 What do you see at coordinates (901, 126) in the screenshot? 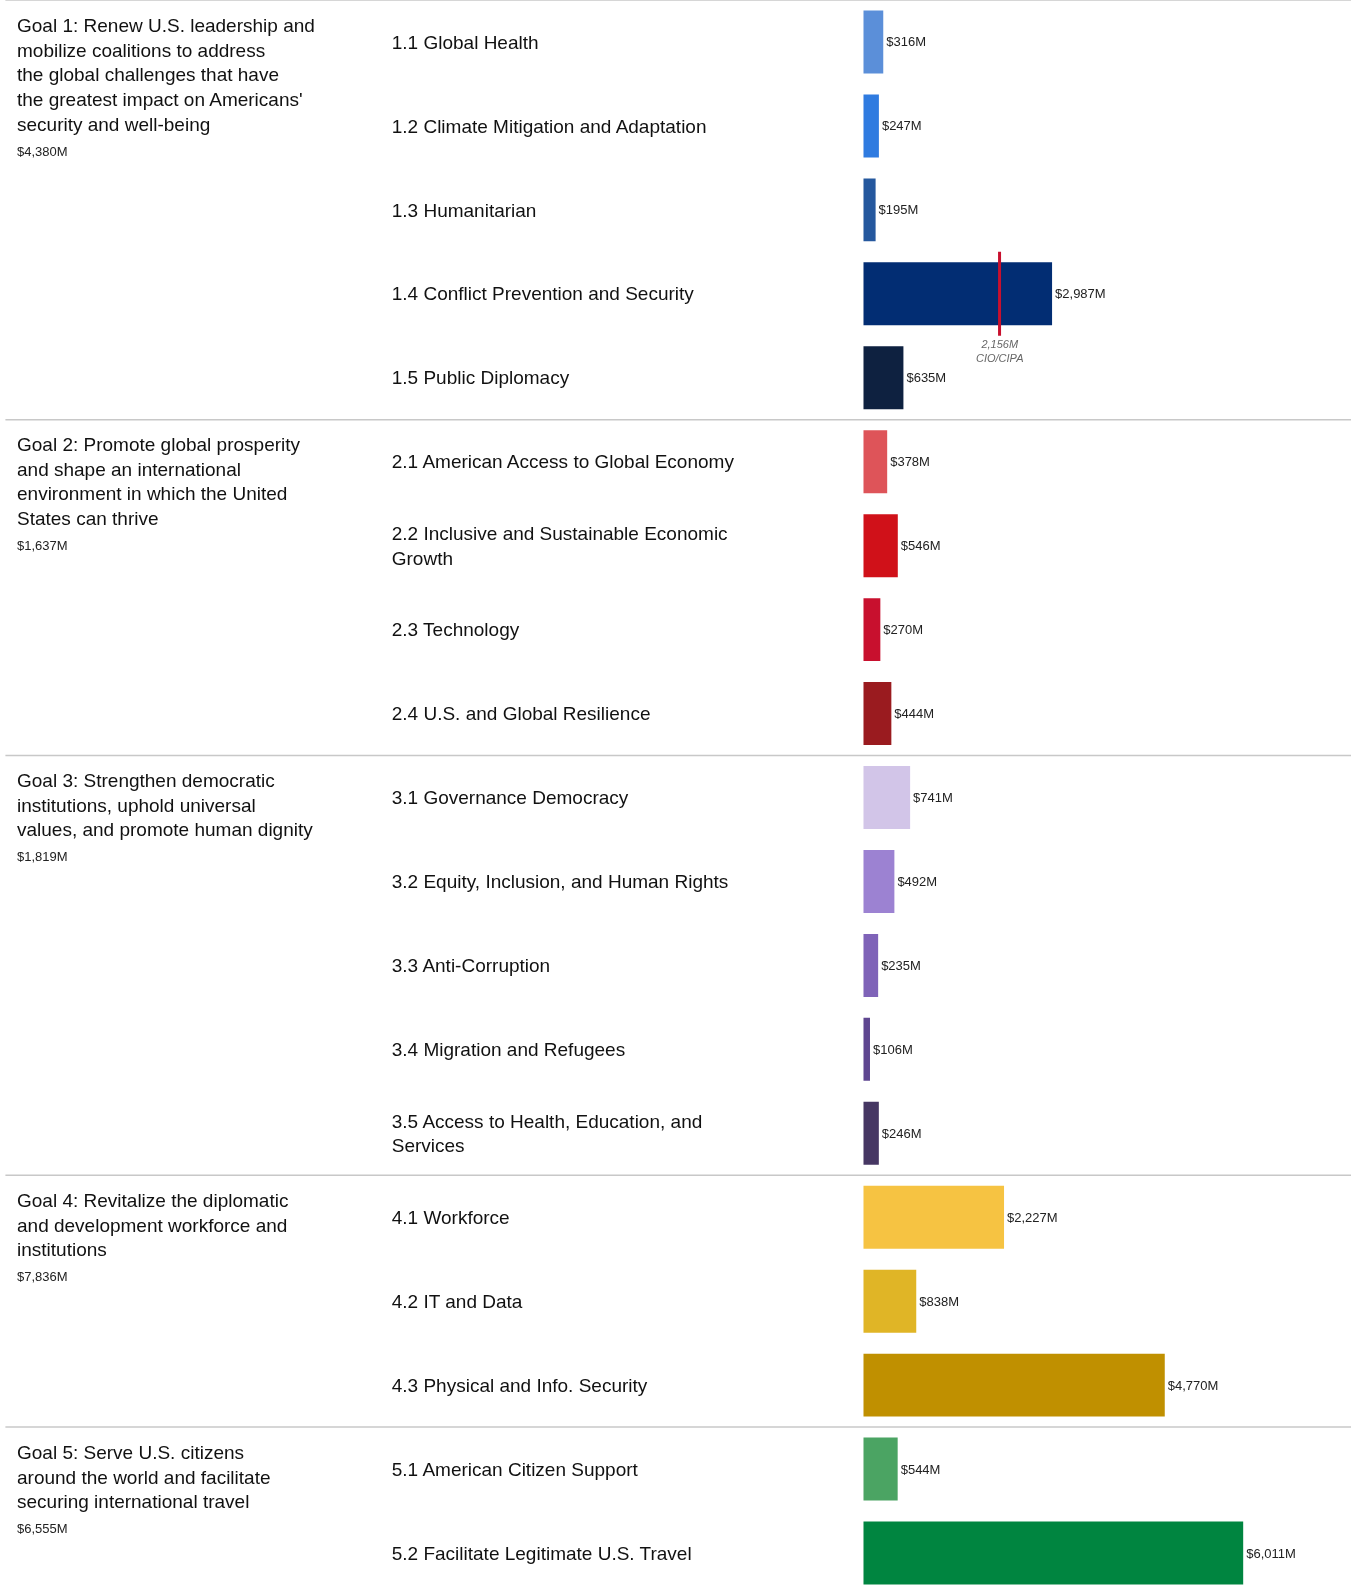
I see `data-label: $247M` at bounding box center [901, 126].